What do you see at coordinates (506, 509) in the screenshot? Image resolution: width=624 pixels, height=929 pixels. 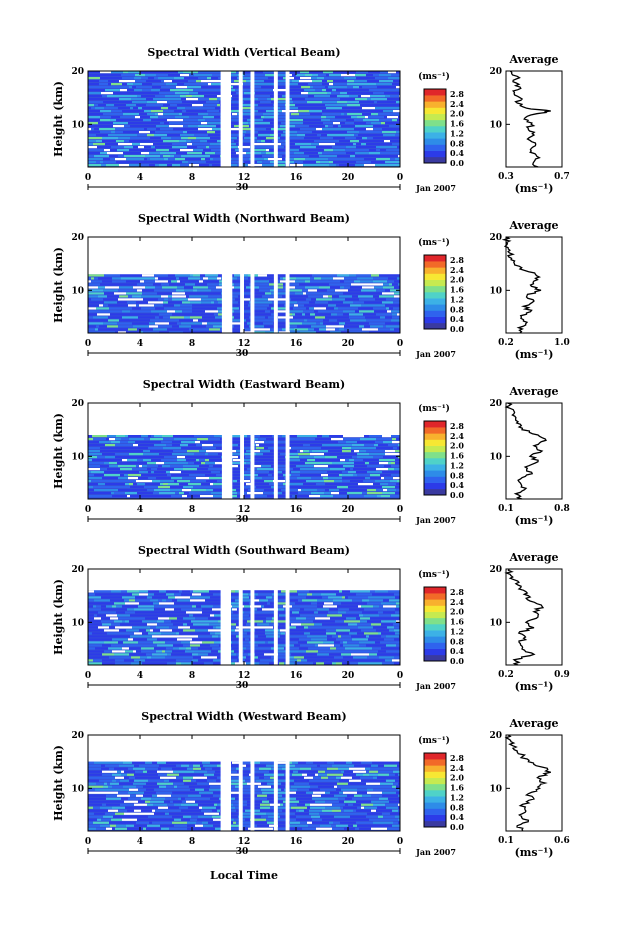 I see `avg-x-tick-label: 0.1` at bounding box center [506, 509].